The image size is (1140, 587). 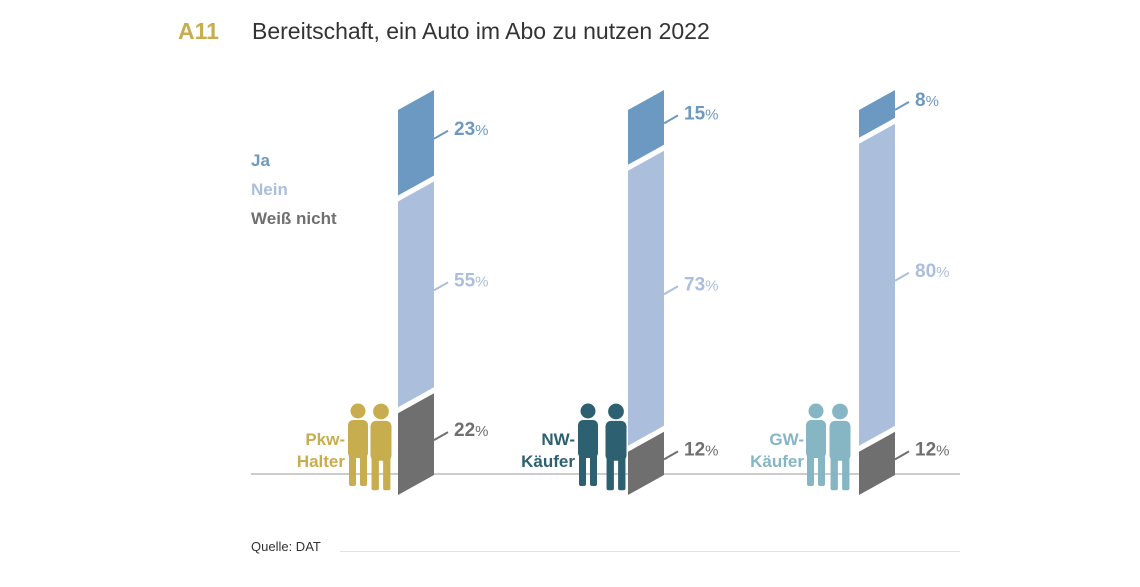 I want to click on value-label: 55%, so click(x=471, y=280).